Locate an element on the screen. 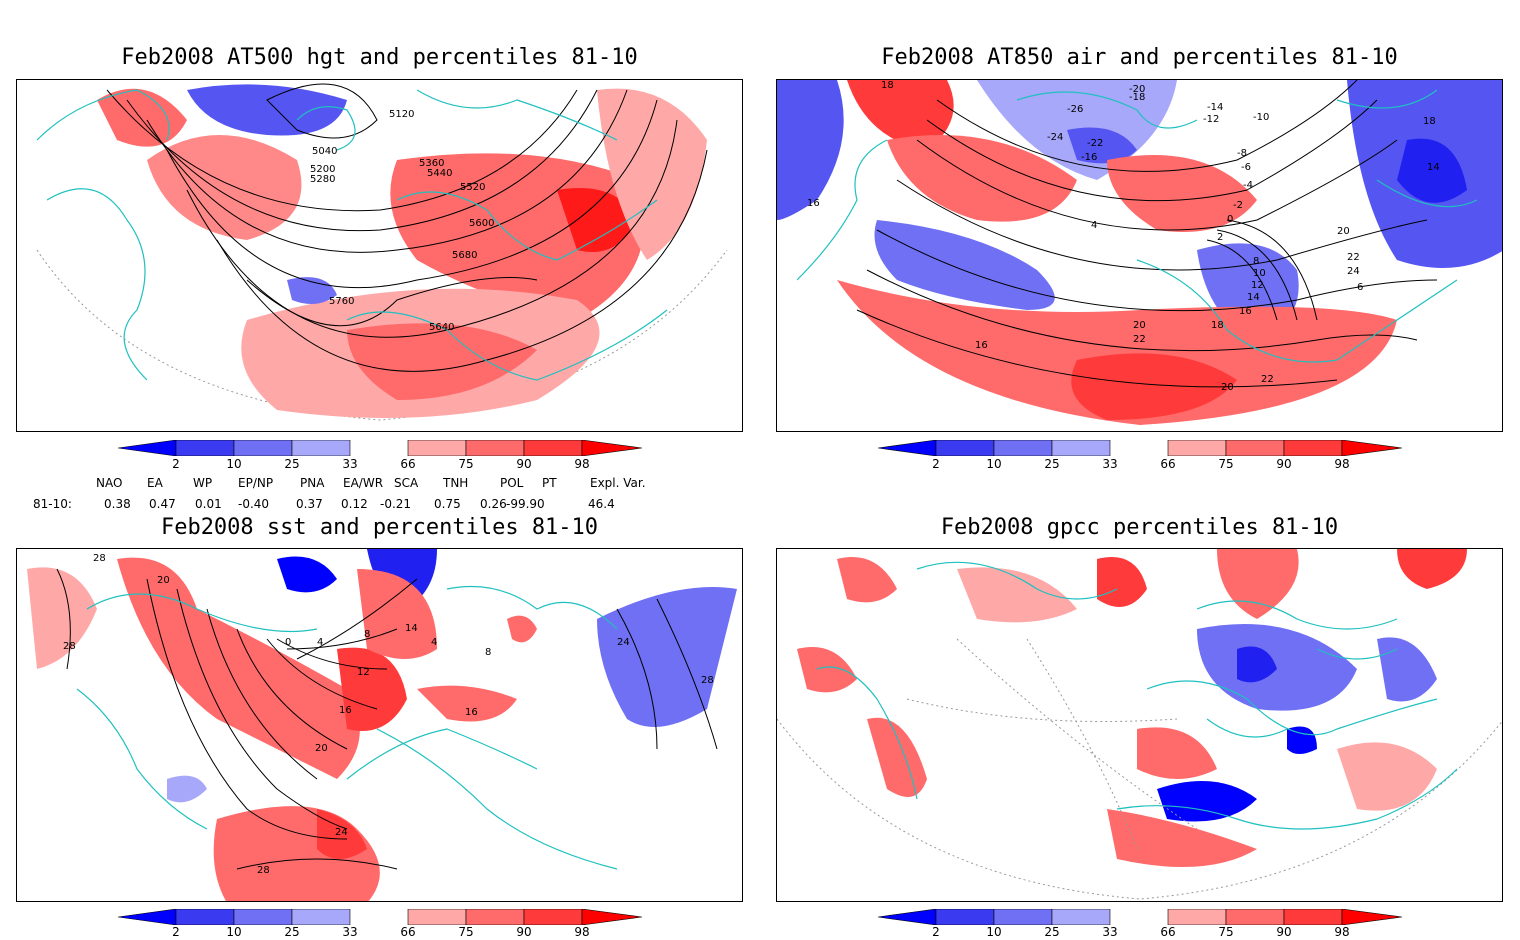  contour-label: 16 is located at coordinates (981, 345).